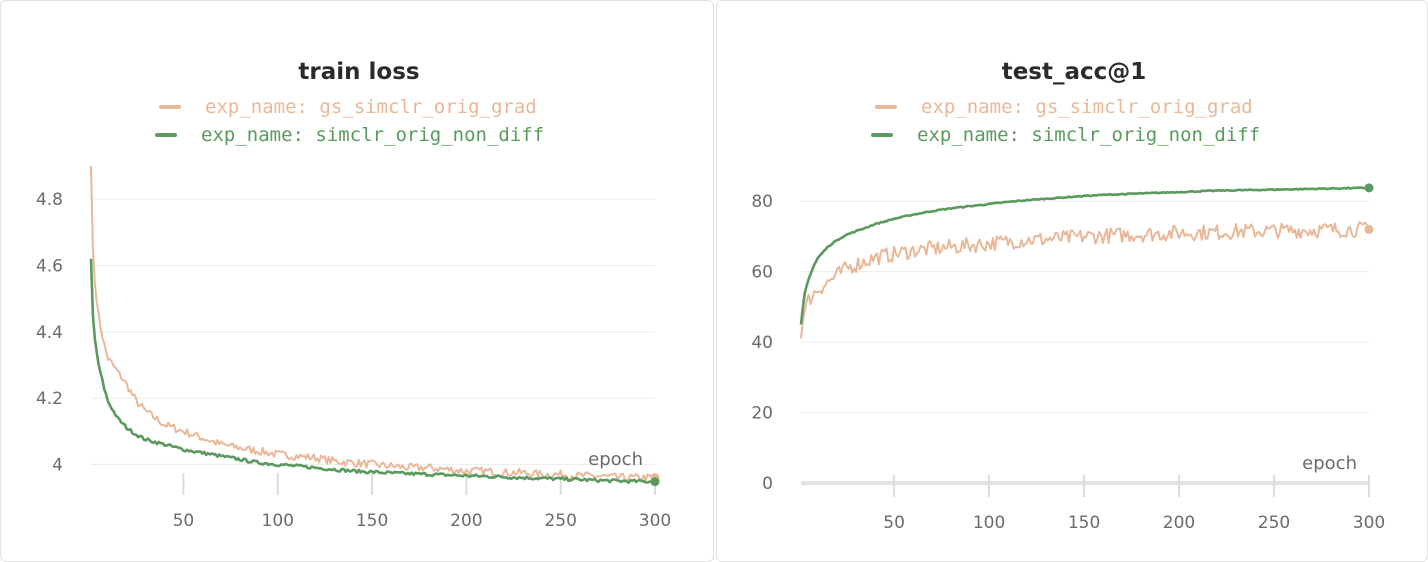  I want to click on chart-title: test_acc@1, so click(1074, 72).